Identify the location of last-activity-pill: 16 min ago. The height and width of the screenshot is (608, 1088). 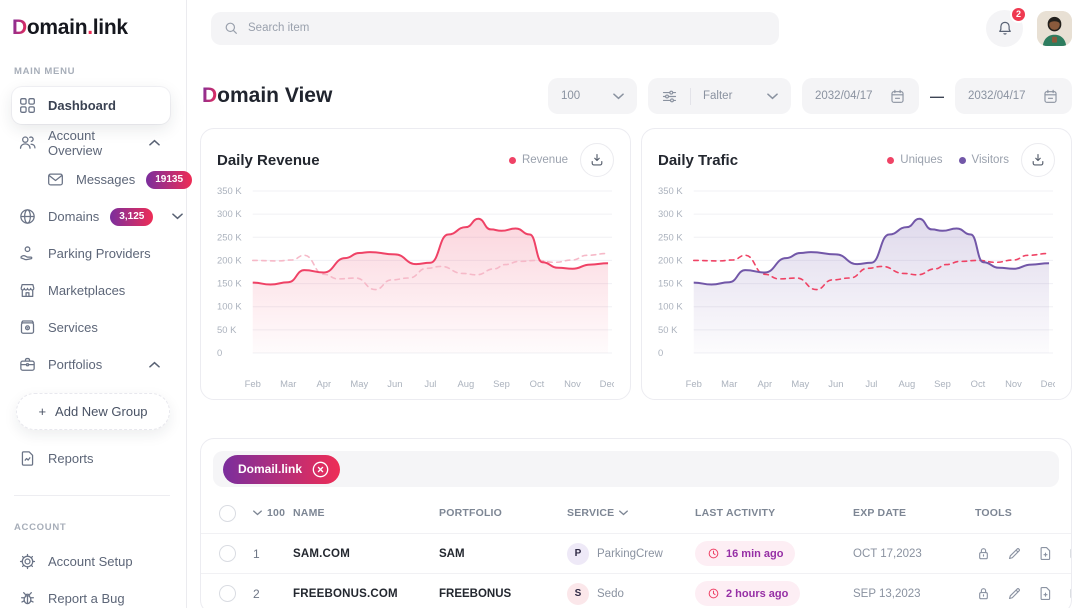
(745, 553).